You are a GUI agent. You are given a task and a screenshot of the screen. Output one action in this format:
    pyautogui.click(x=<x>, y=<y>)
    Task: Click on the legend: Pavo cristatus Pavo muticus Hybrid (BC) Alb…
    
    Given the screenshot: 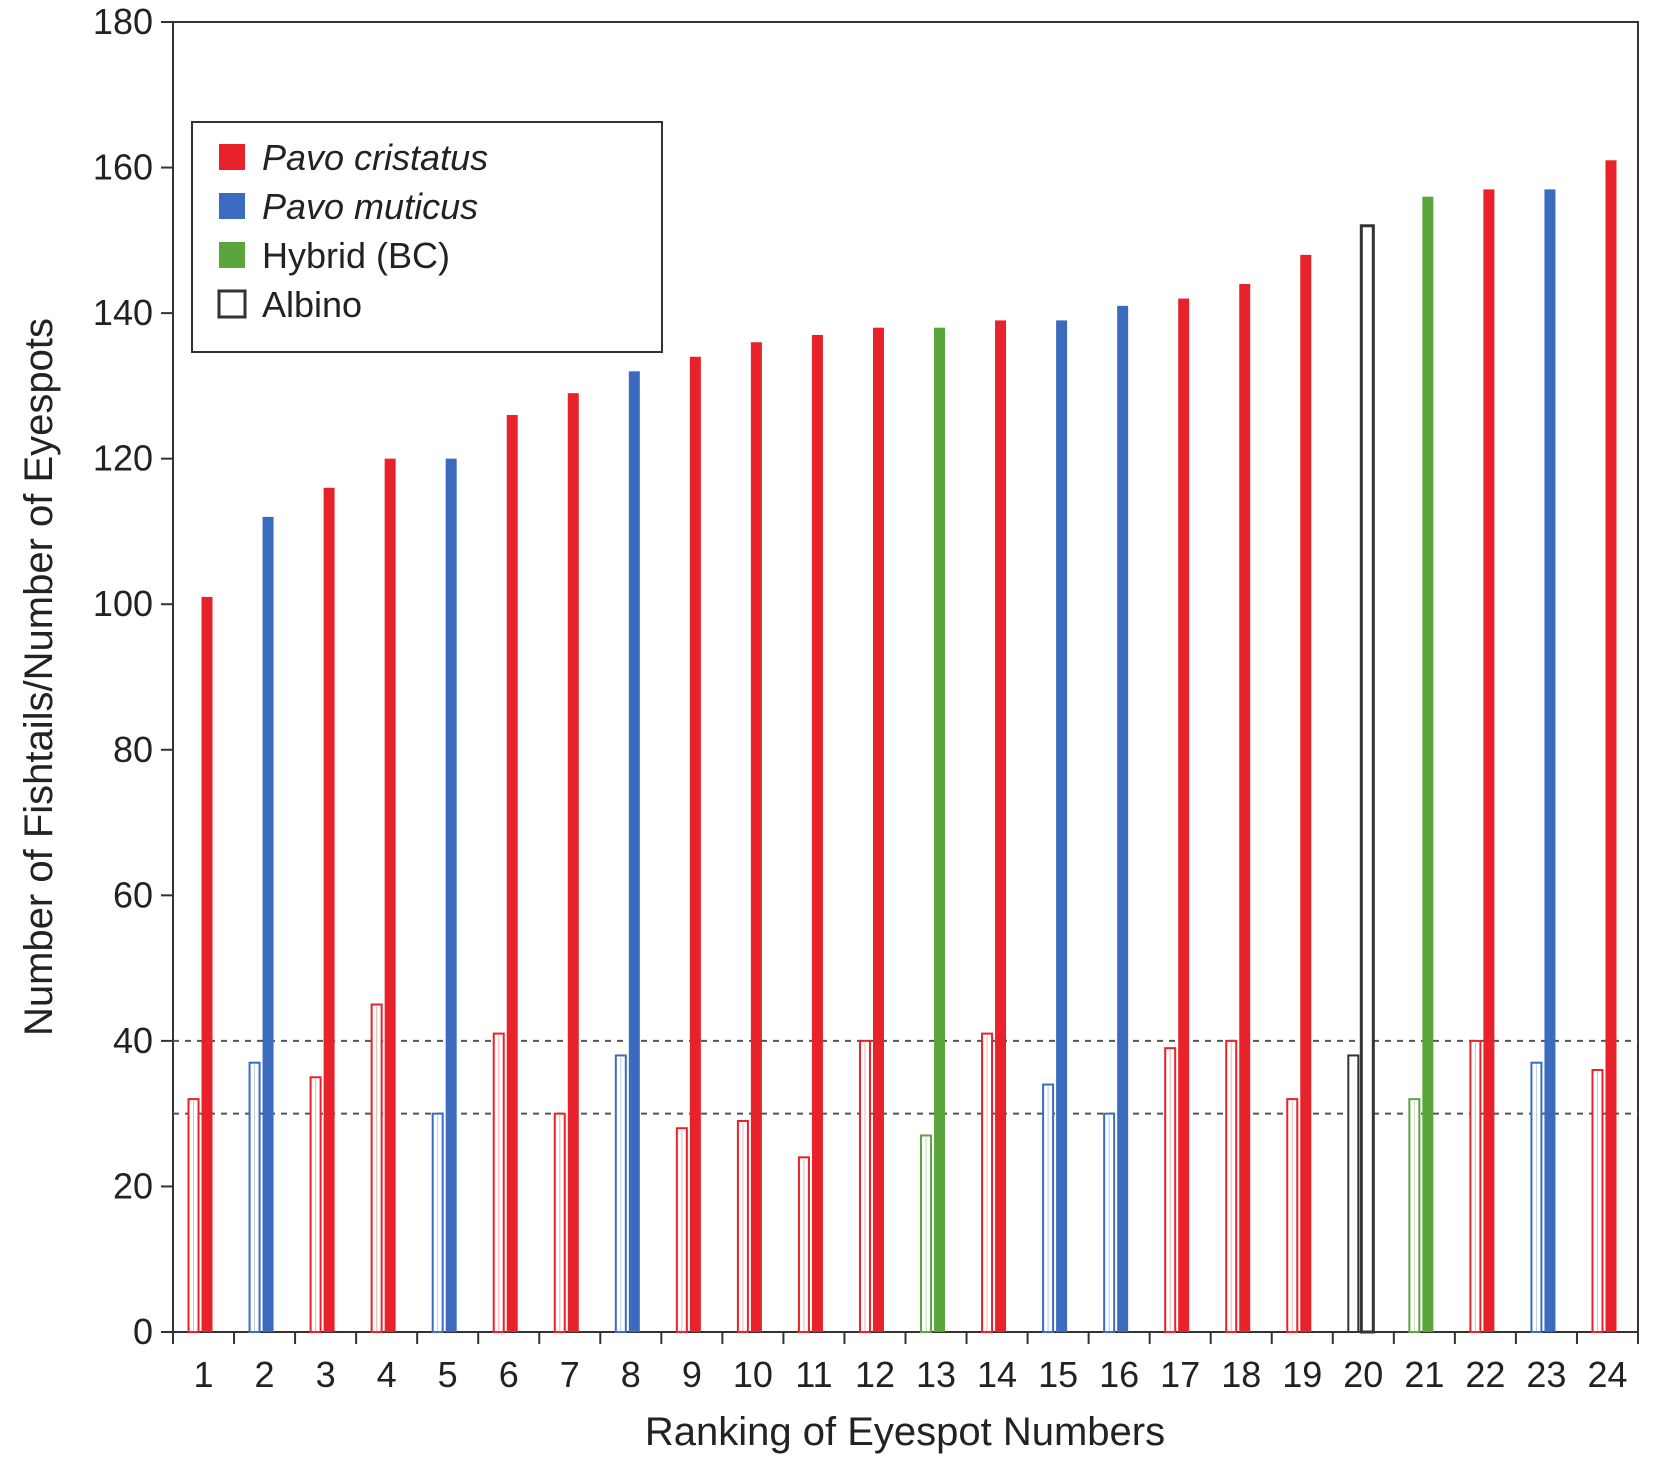 What is the action you would take?
    pyautogui.click(x=427, y=237)
    